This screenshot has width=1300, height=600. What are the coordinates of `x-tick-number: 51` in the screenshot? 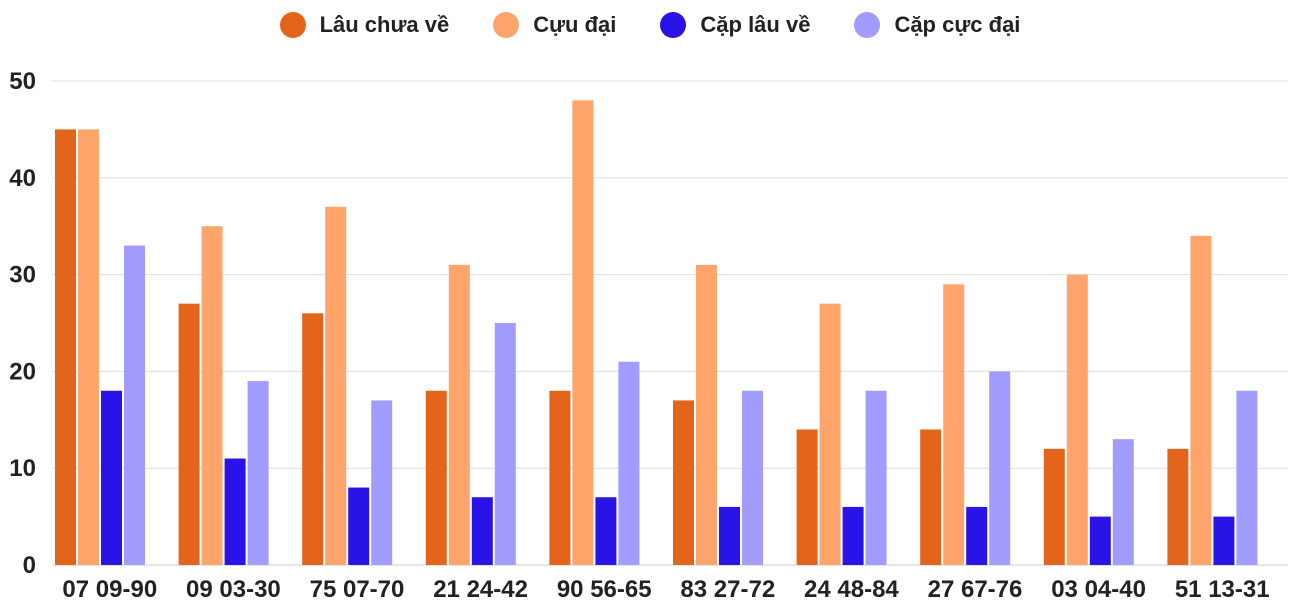 It's located at (1191, 588).